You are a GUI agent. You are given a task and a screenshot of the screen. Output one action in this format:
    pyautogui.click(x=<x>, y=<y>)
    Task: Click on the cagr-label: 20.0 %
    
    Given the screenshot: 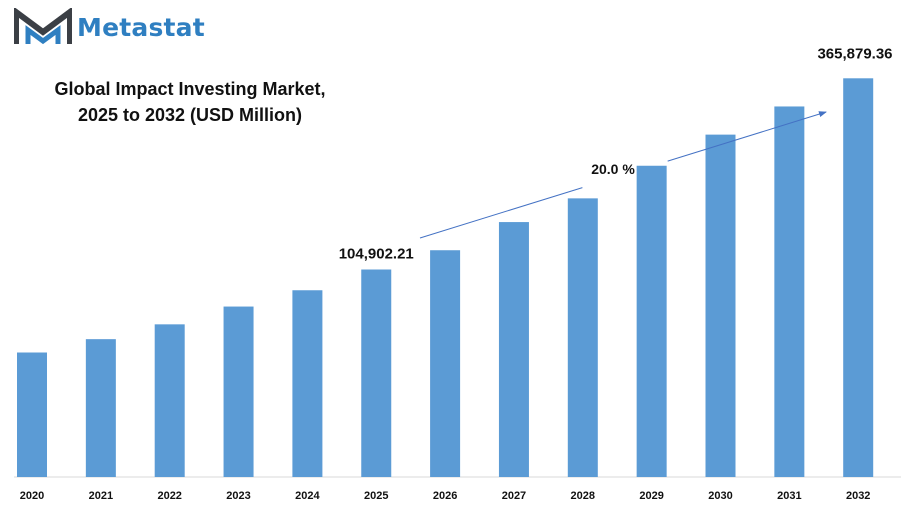 What is the action you would take?
    pyautogui.click(x=613, y=169)
    